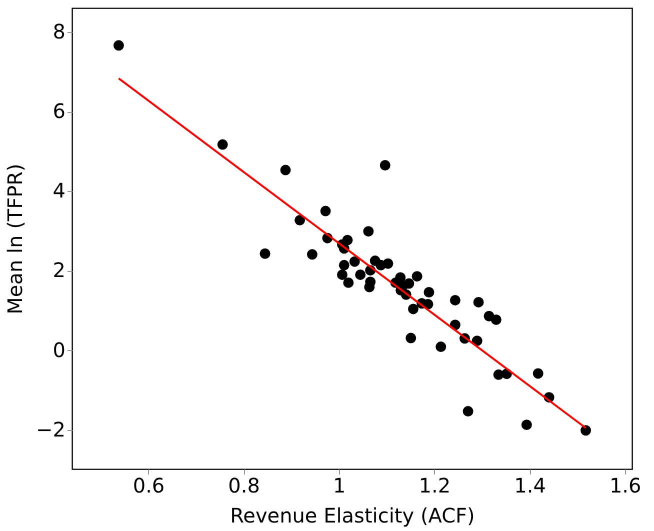 The image size is (654, 531). Describe the element at coordinates (339, 486) in the screenshot. I see `x-tick-label: 1` at that location.